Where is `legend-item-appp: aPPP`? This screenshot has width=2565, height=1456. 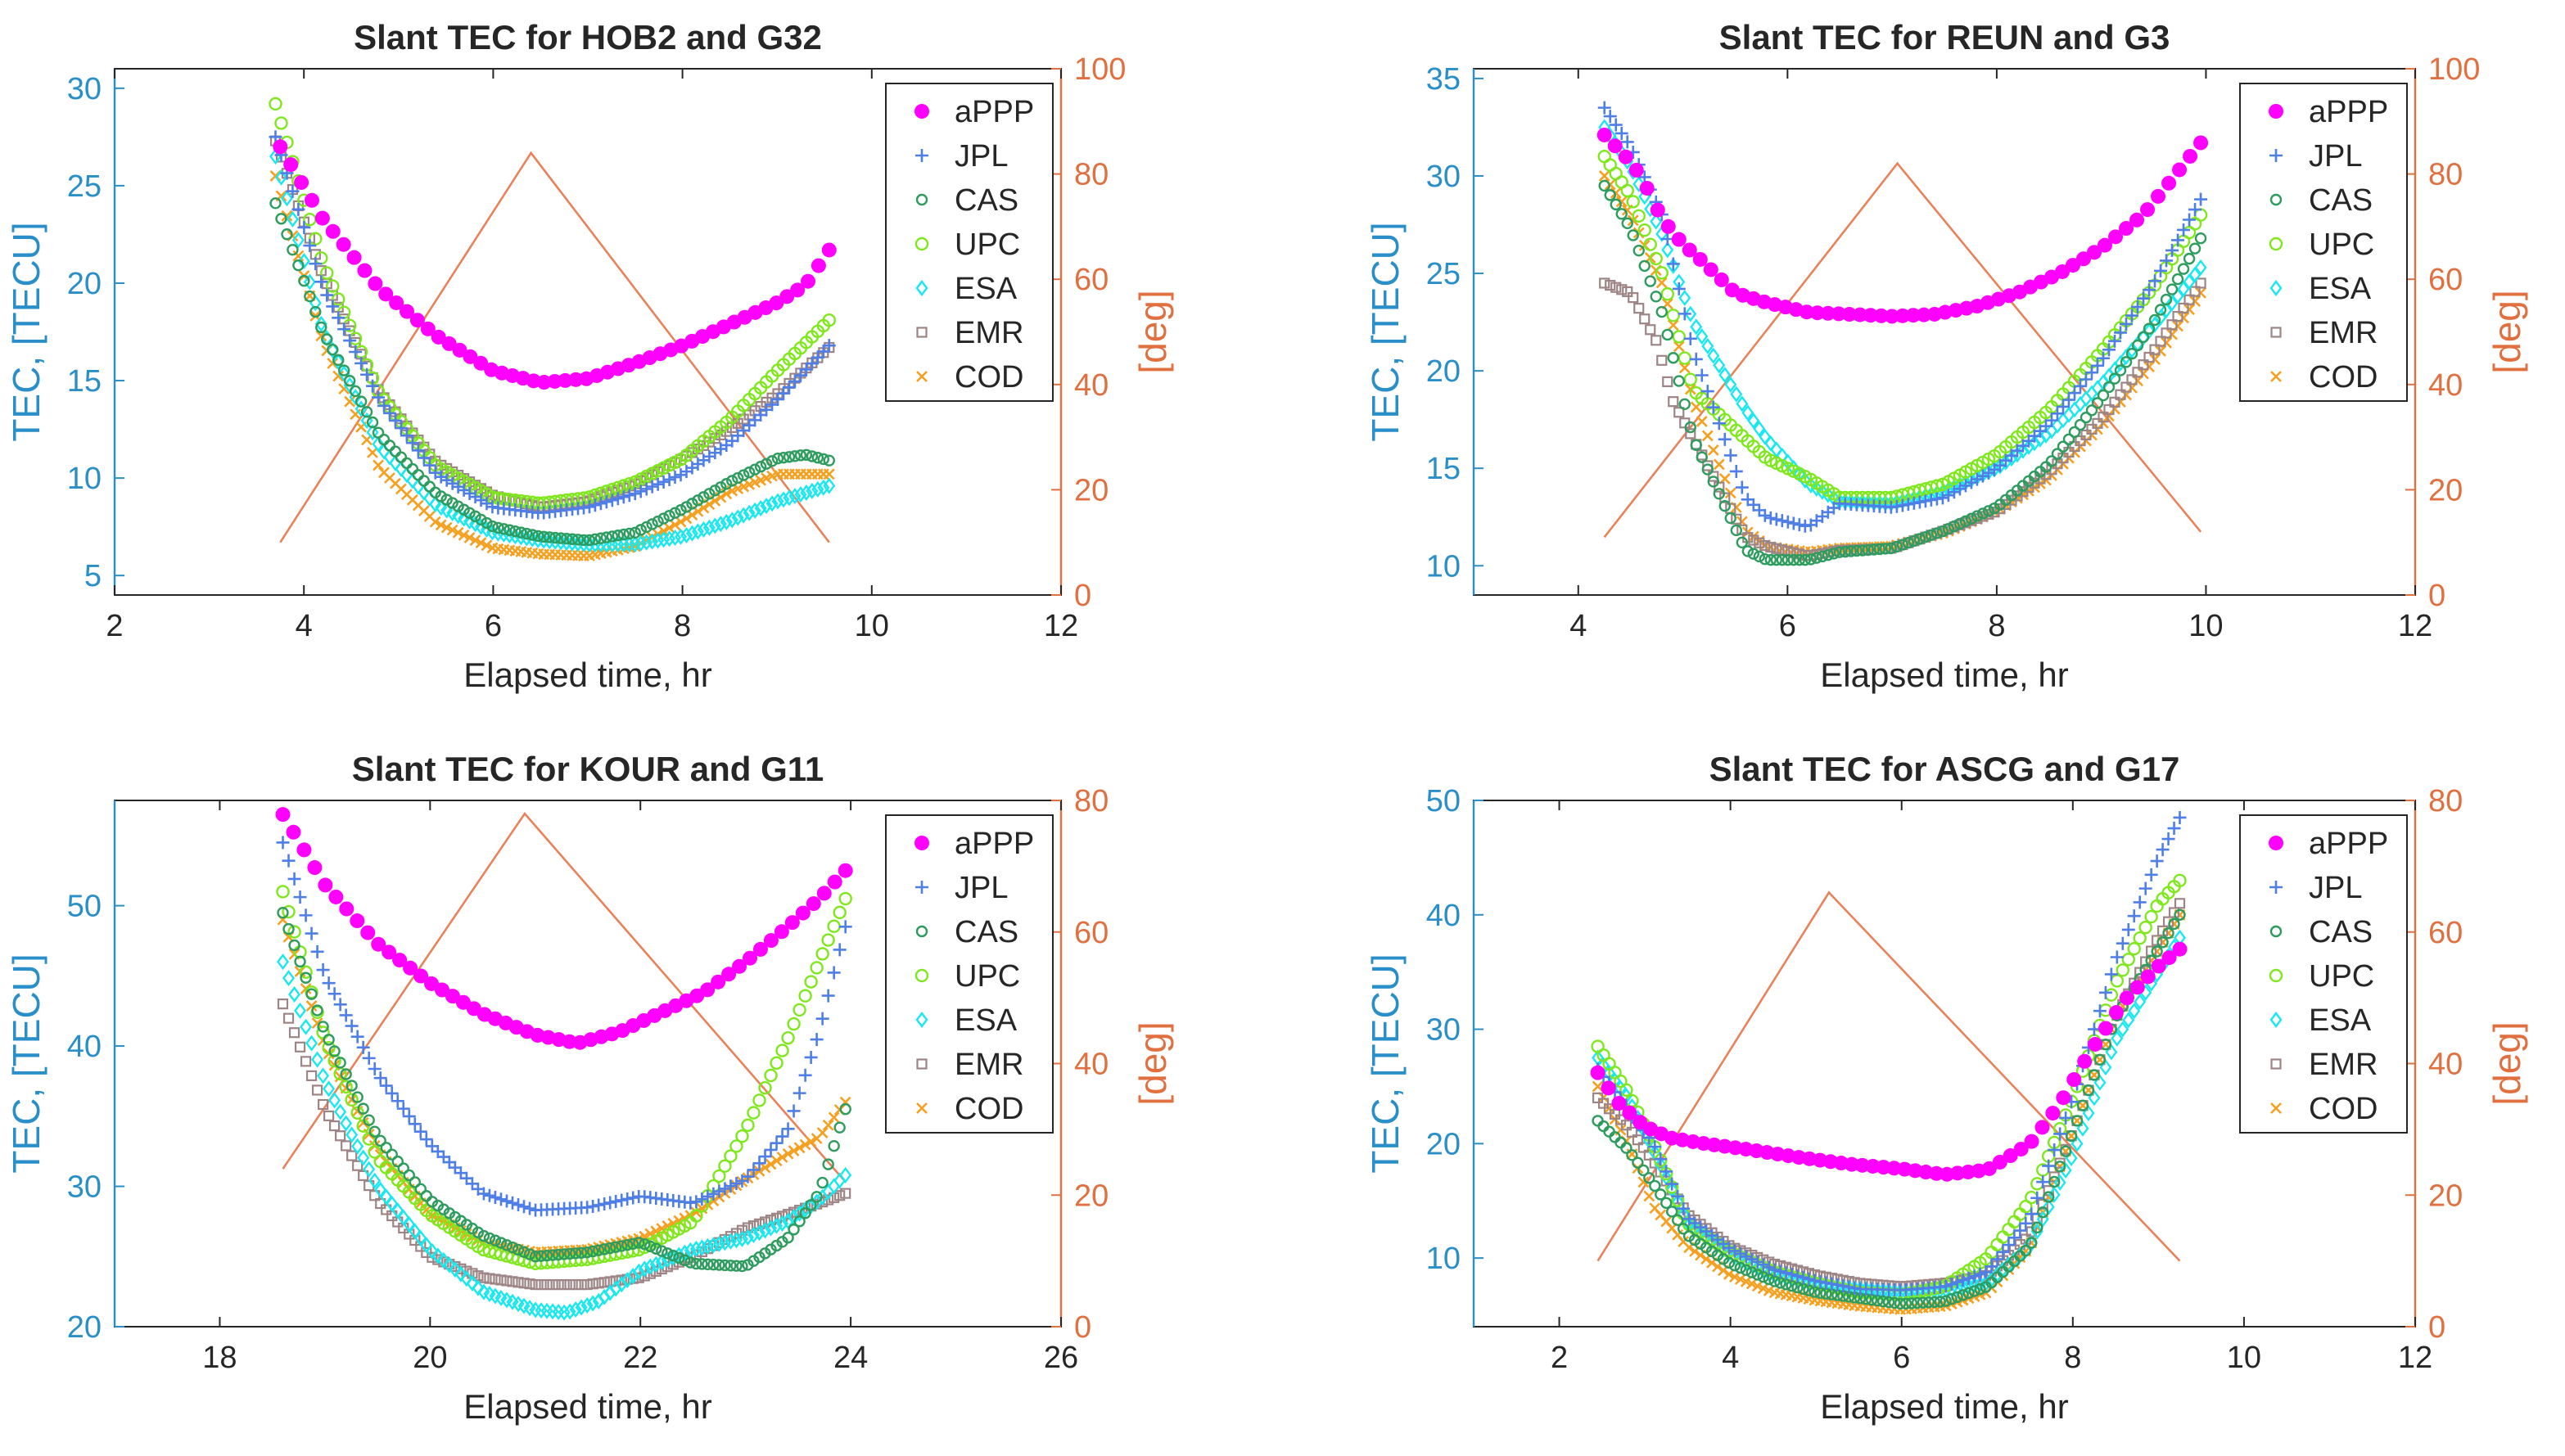
legend-item-appp: aPPP is located at coordinates (974, 844).